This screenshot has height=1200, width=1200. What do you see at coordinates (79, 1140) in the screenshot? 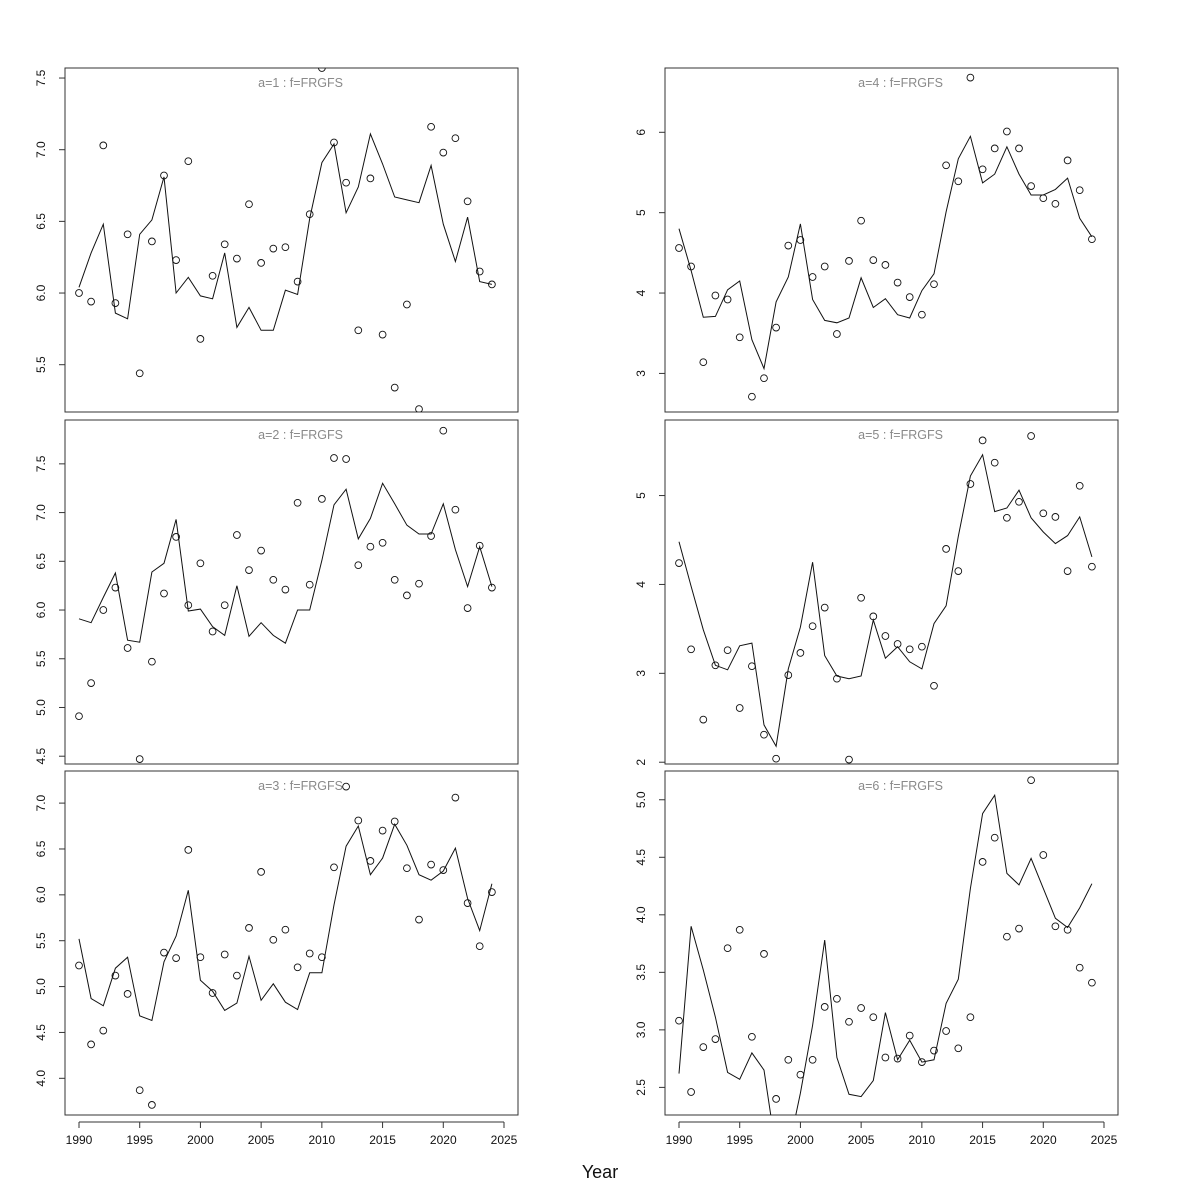
I see `x-tick-label: 1990` at bounding box center [79, 1140].